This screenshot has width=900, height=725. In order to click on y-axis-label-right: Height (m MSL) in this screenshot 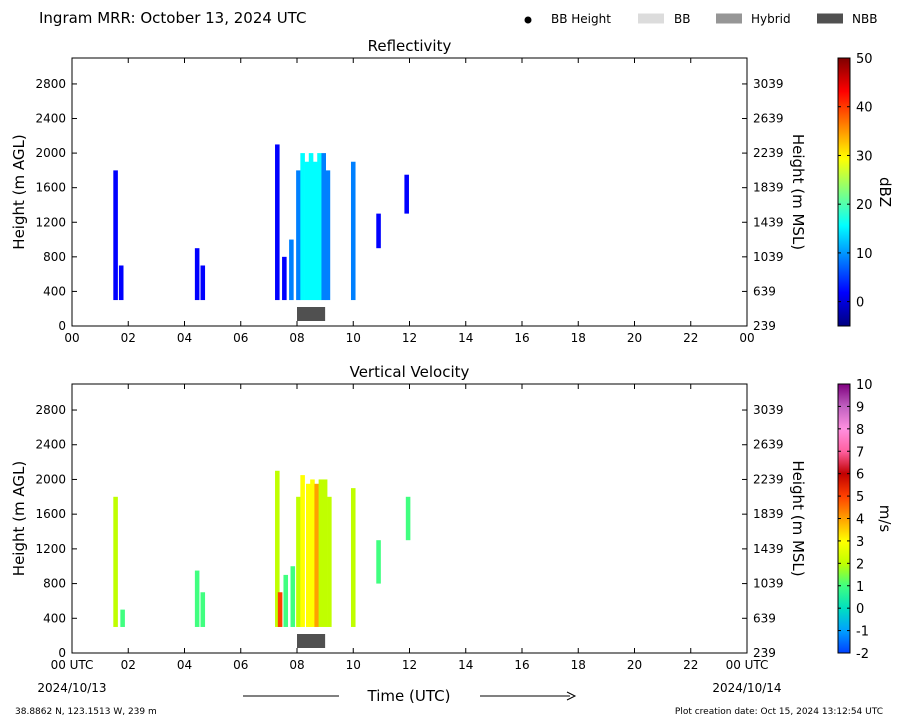, I will do `click(798, 192)`.